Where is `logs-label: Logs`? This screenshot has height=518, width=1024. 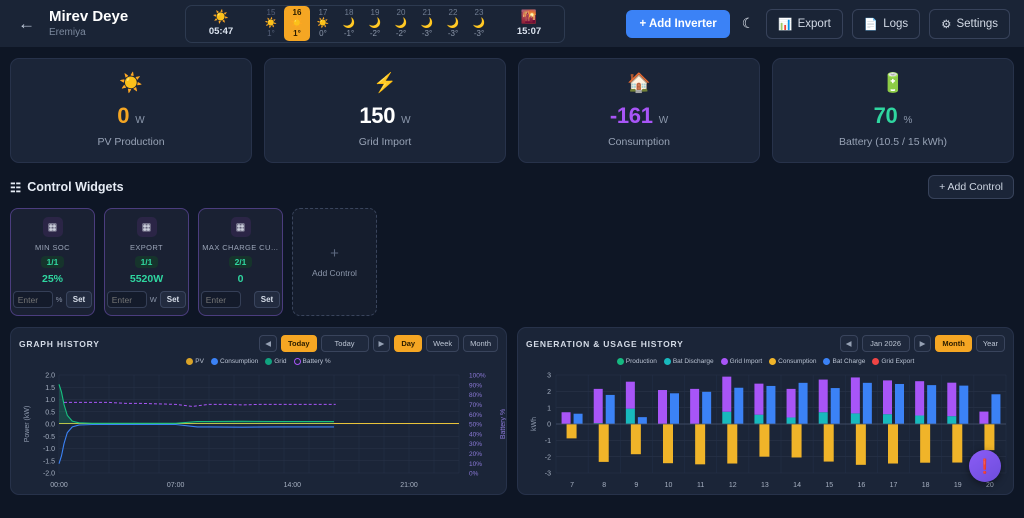 logs-label: Logs is located at coordinates (896, 23).